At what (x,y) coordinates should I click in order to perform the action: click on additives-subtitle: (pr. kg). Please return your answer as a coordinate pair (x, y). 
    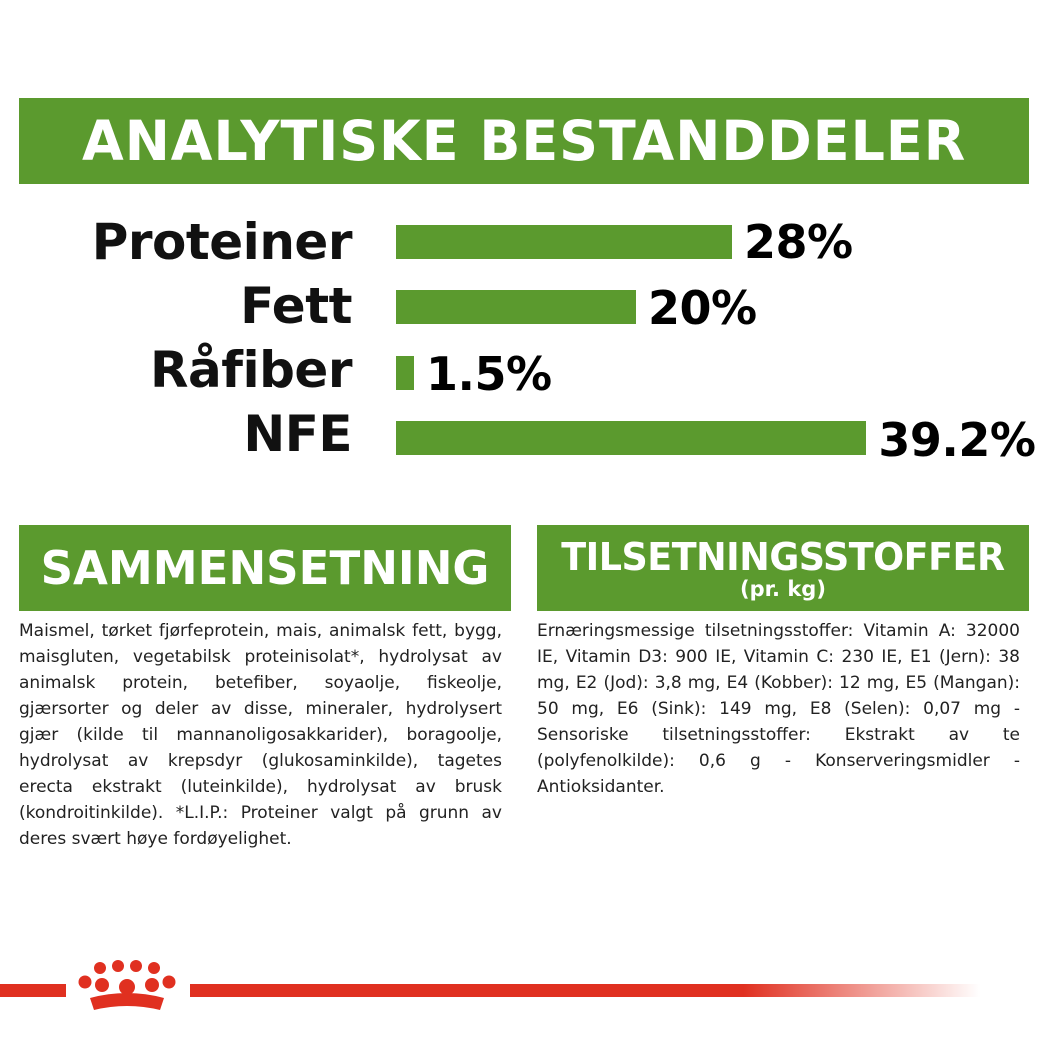
    Looking at the image, I should click on (783, 589).